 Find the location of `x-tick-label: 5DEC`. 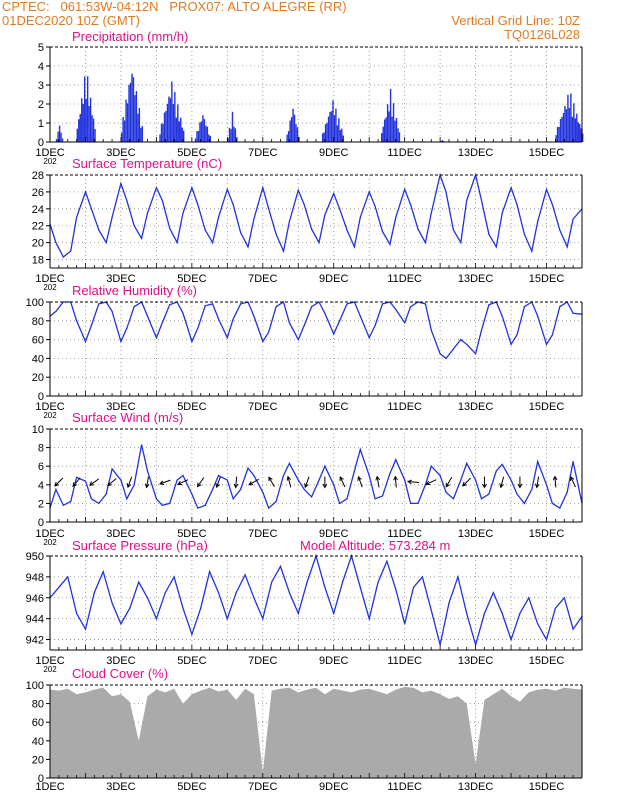

x-tick-label: 5DEC is located at coordinates (191, 279).